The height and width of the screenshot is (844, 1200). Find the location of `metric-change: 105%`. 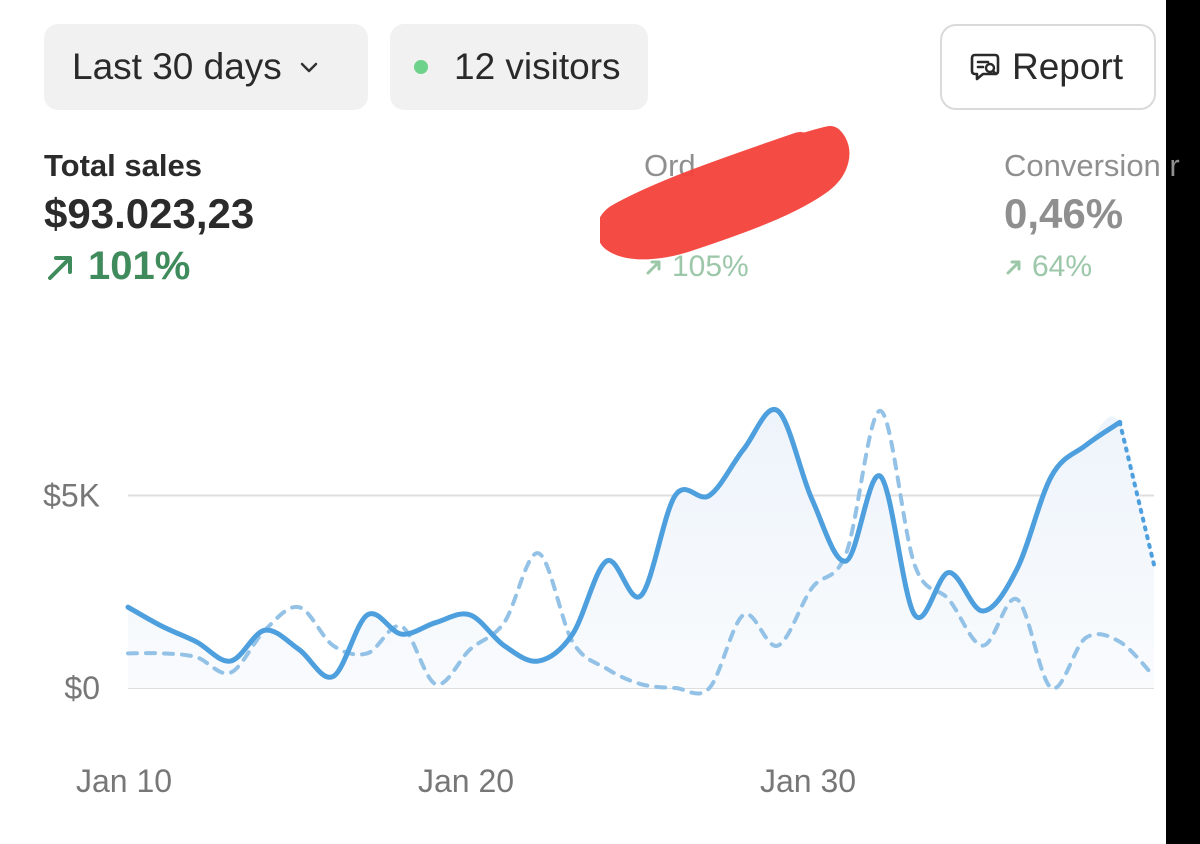

metric-change: 105% is located at coordinates (696, 267).